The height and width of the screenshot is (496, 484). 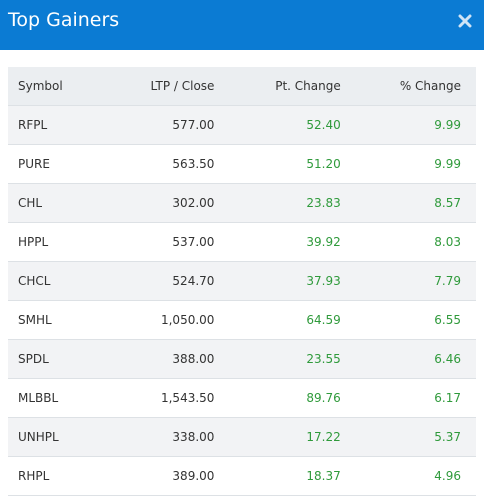 What do you see at coordinates (57, 86) in the screenshot?
I see `column-header: Symbol` at bounding box center [57, 86].